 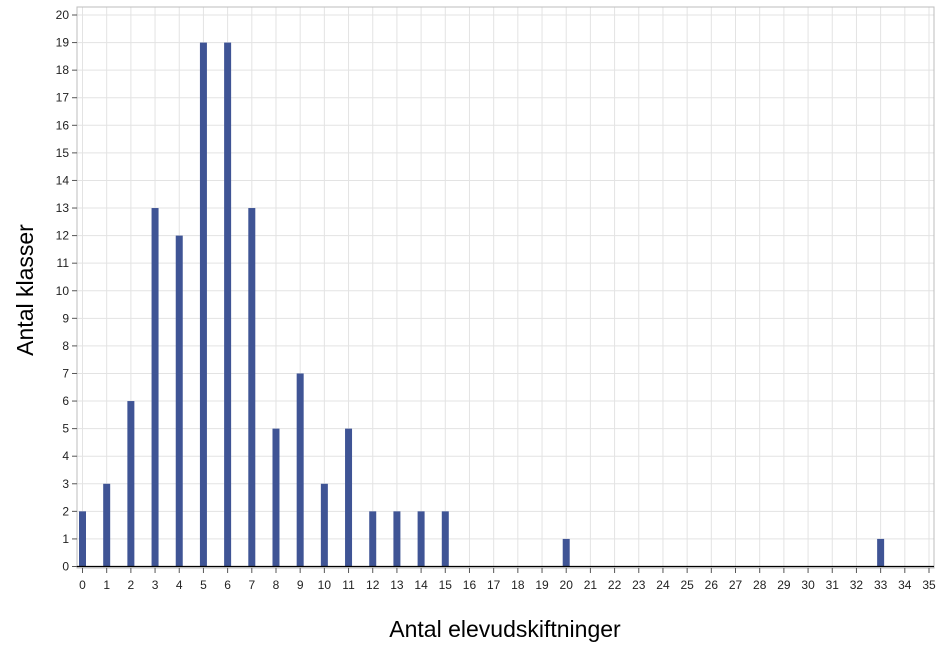 What do you see at coordinates (494, 585) in the screenshot?
I see `x-tick-label: 17` at bounding box center [494, 585].